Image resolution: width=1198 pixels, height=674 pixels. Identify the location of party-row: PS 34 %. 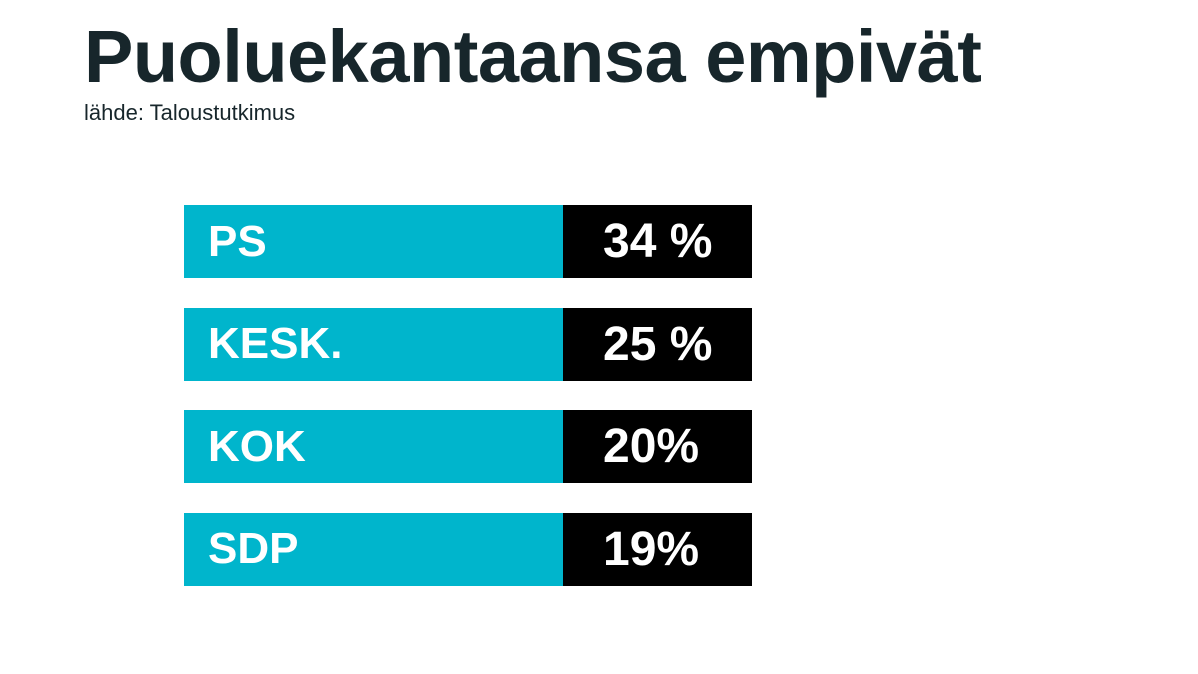
(468, 241).